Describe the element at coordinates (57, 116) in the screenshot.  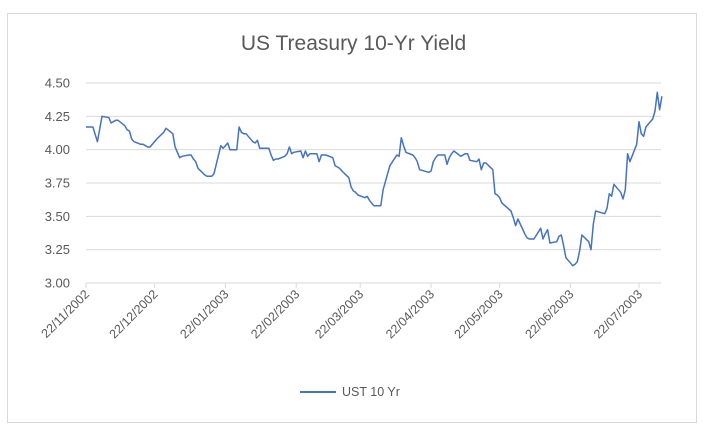
I see `y-tick-label: 4.25` at that location.